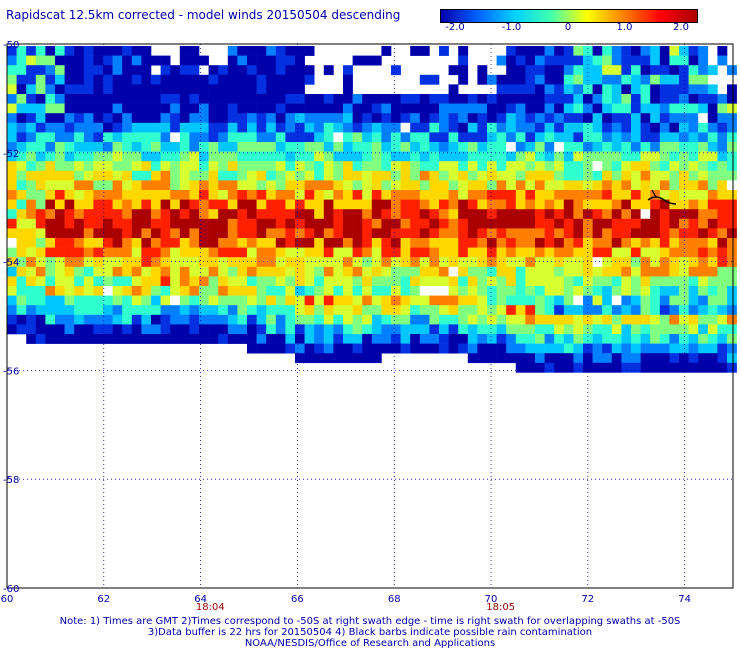  I want to click on longitude-tick-label: 66, so click(297, 599).